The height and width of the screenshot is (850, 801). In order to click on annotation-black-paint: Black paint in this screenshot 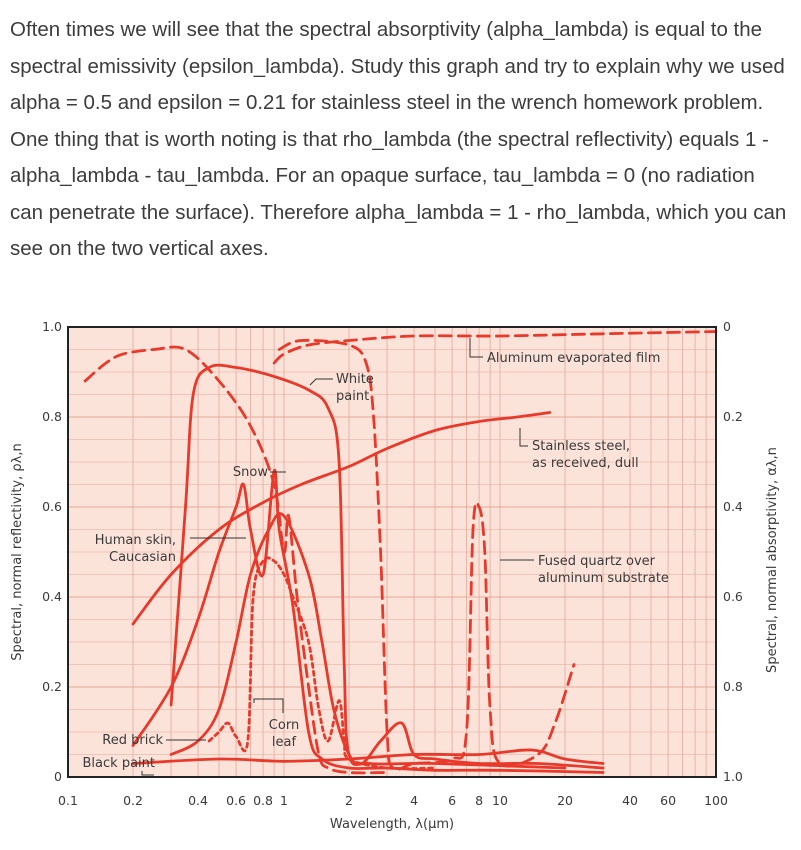, I will do `click(119, 763)`.